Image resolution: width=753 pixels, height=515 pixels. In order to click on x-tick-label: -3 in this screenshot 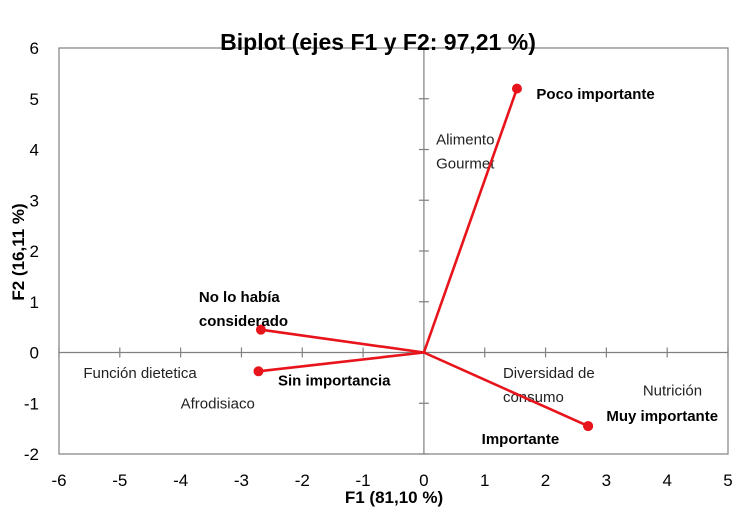, I will do `click(241, 480)`.